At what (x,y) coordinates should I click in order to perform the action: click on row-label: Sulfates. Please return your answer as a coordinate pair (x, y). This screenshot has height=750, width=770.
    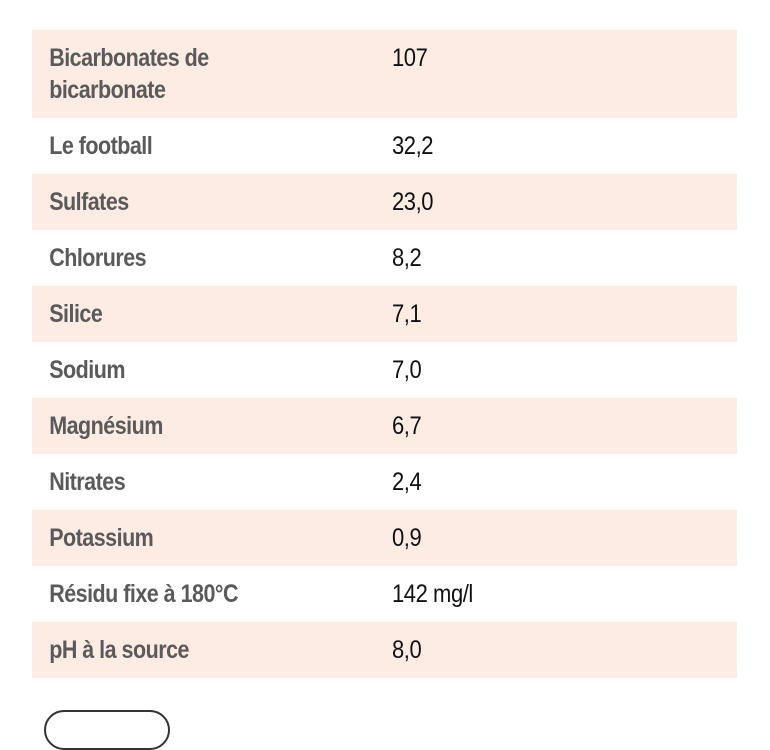
    Looking at the image, I should click on (89, 202).